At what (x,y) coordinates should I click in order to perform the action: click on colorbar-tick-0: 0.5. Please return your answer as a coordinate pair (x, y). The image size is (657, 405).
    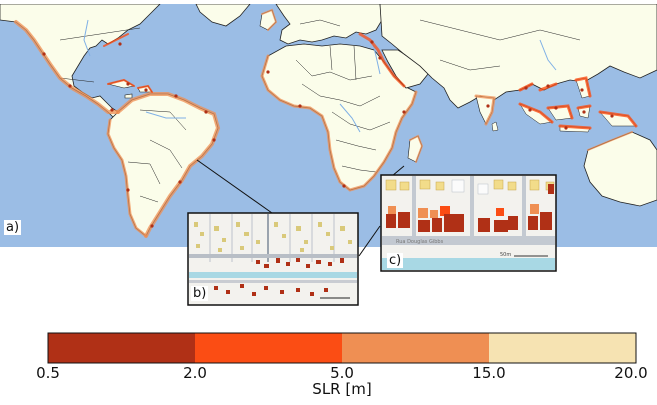
    Looking at the image, I should click on (48, 373).